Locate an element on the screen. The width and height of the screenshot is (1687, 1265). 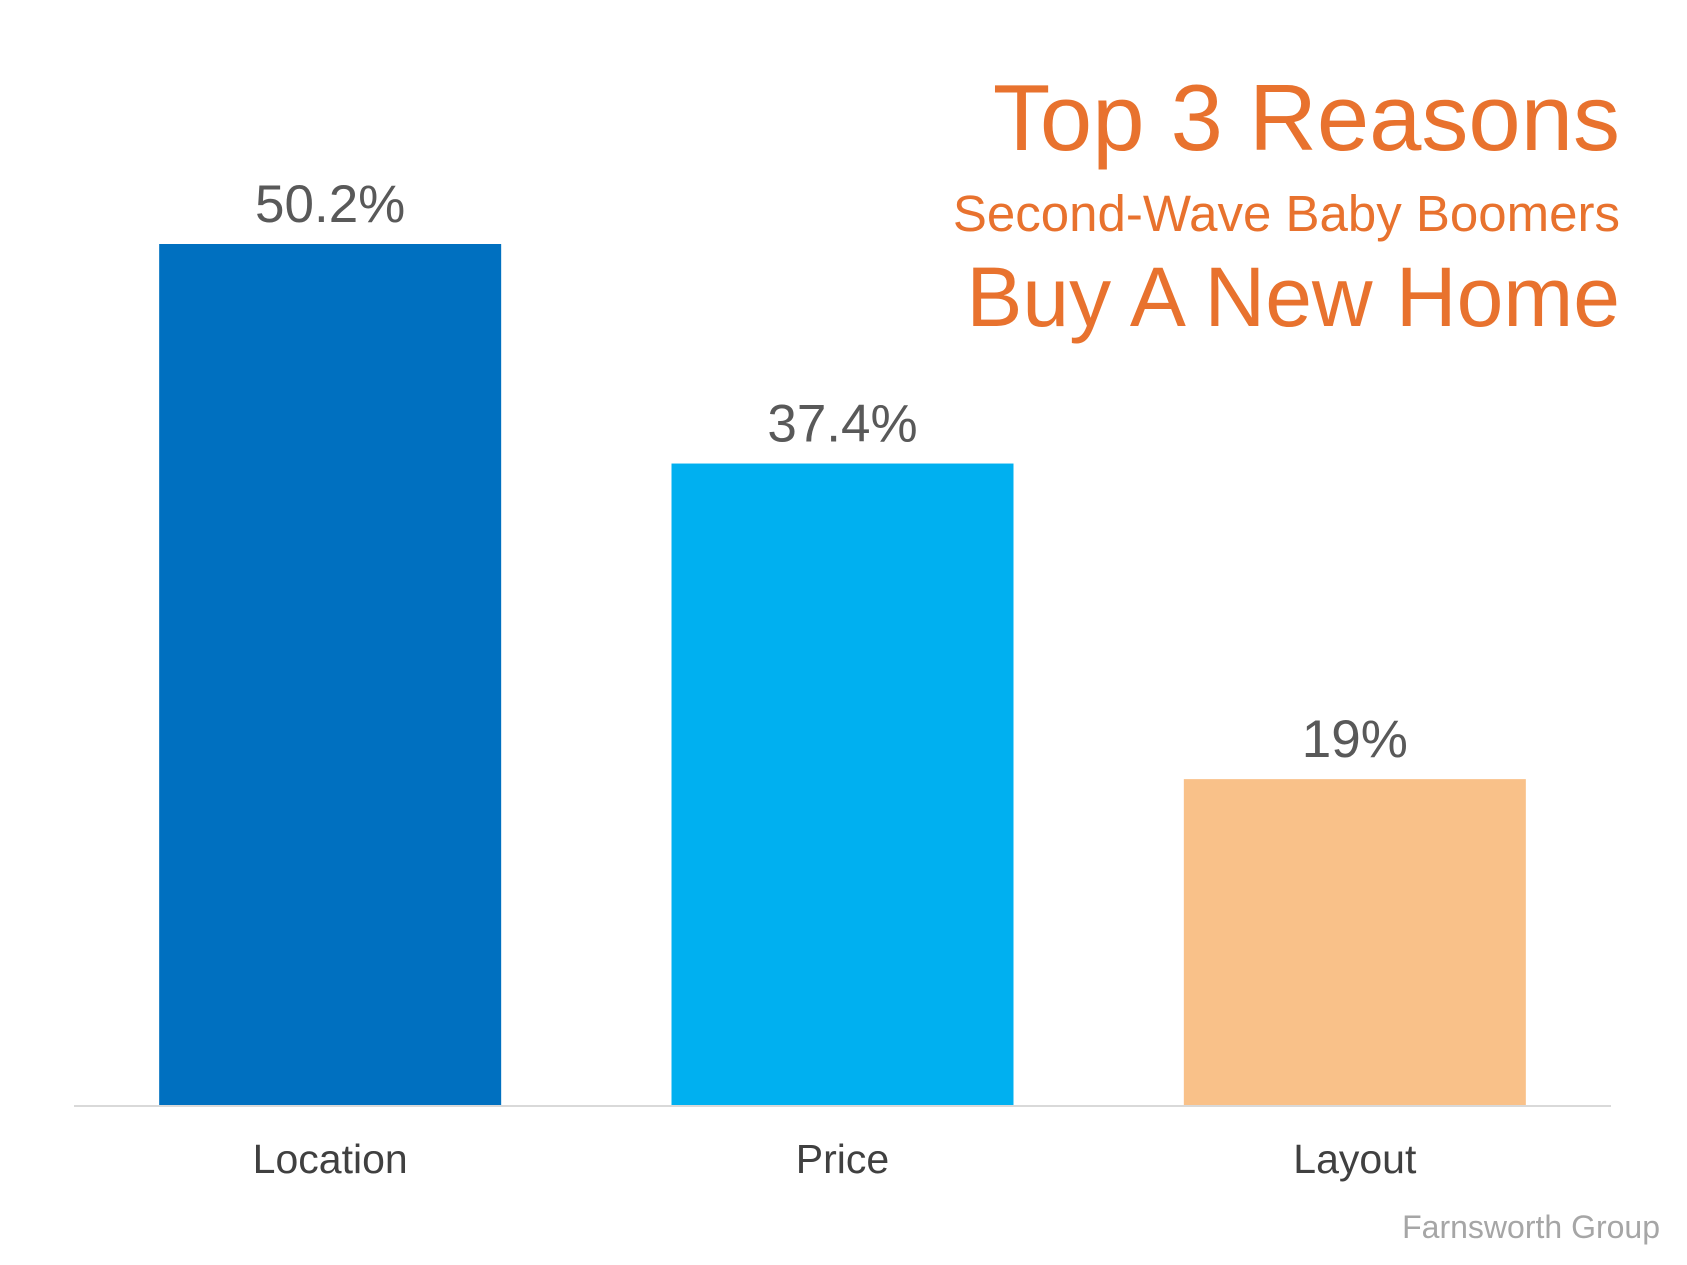
x-tick-label: Location is located at coordinates (330, 1159).